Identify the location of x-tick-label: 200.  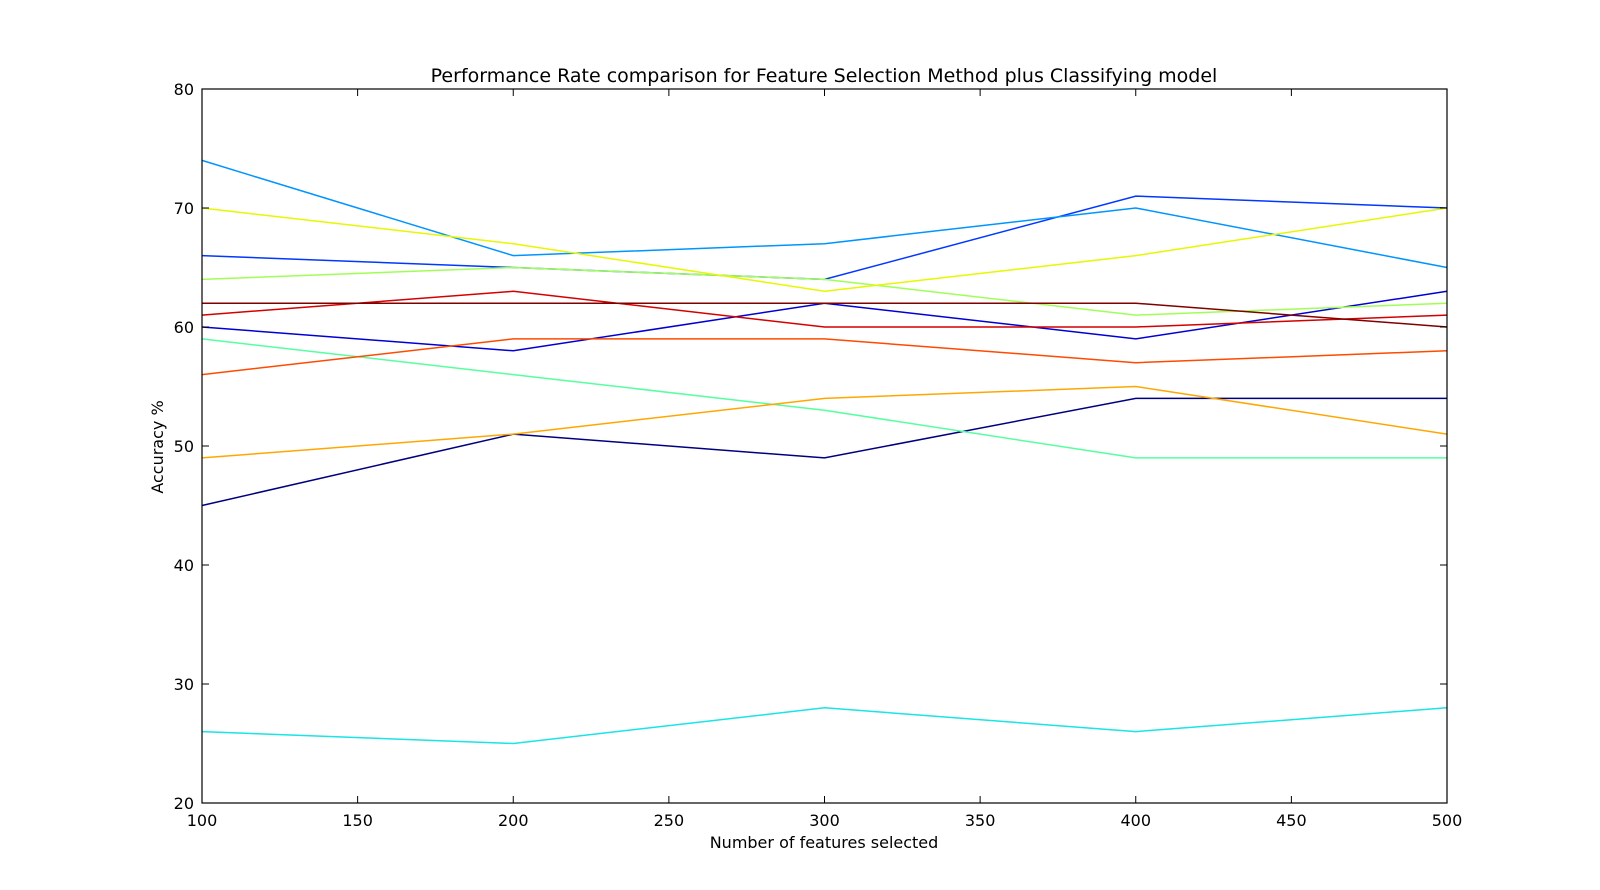
(513, 820).